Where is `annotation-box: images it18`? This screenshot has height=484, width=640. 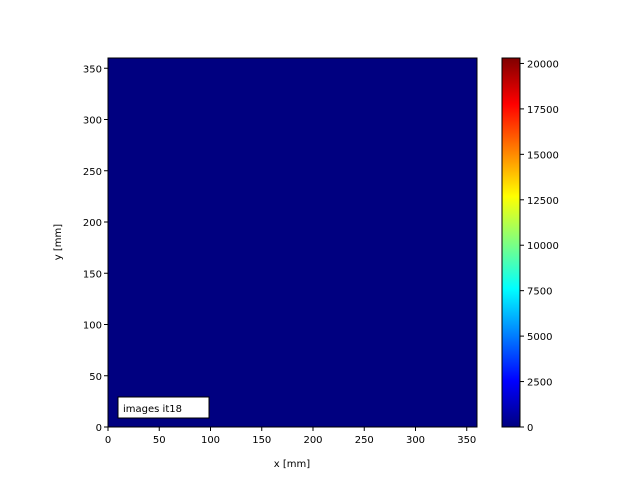 annotation-box: images it18 is located at coordinates (163, 407).